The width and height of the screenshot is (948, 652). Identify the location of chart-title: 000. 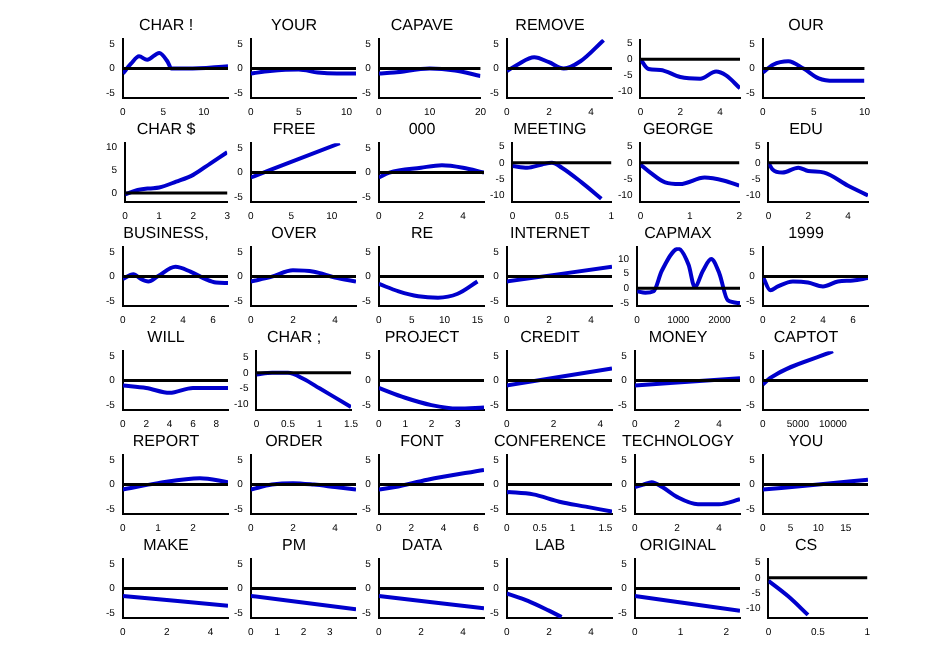
(422, 129).